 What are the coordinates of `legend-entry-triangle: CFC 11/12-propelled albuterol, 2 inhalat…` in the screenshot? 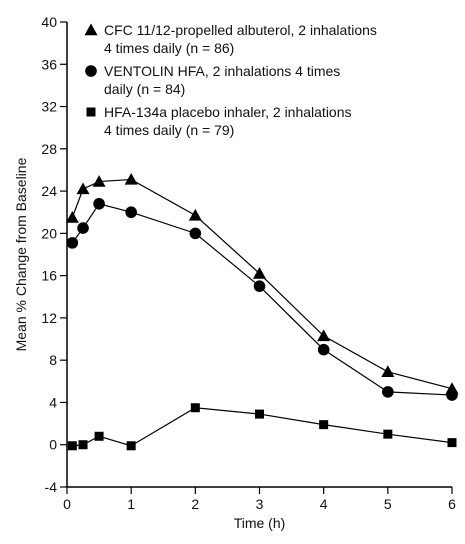 It's located at (230, 39).